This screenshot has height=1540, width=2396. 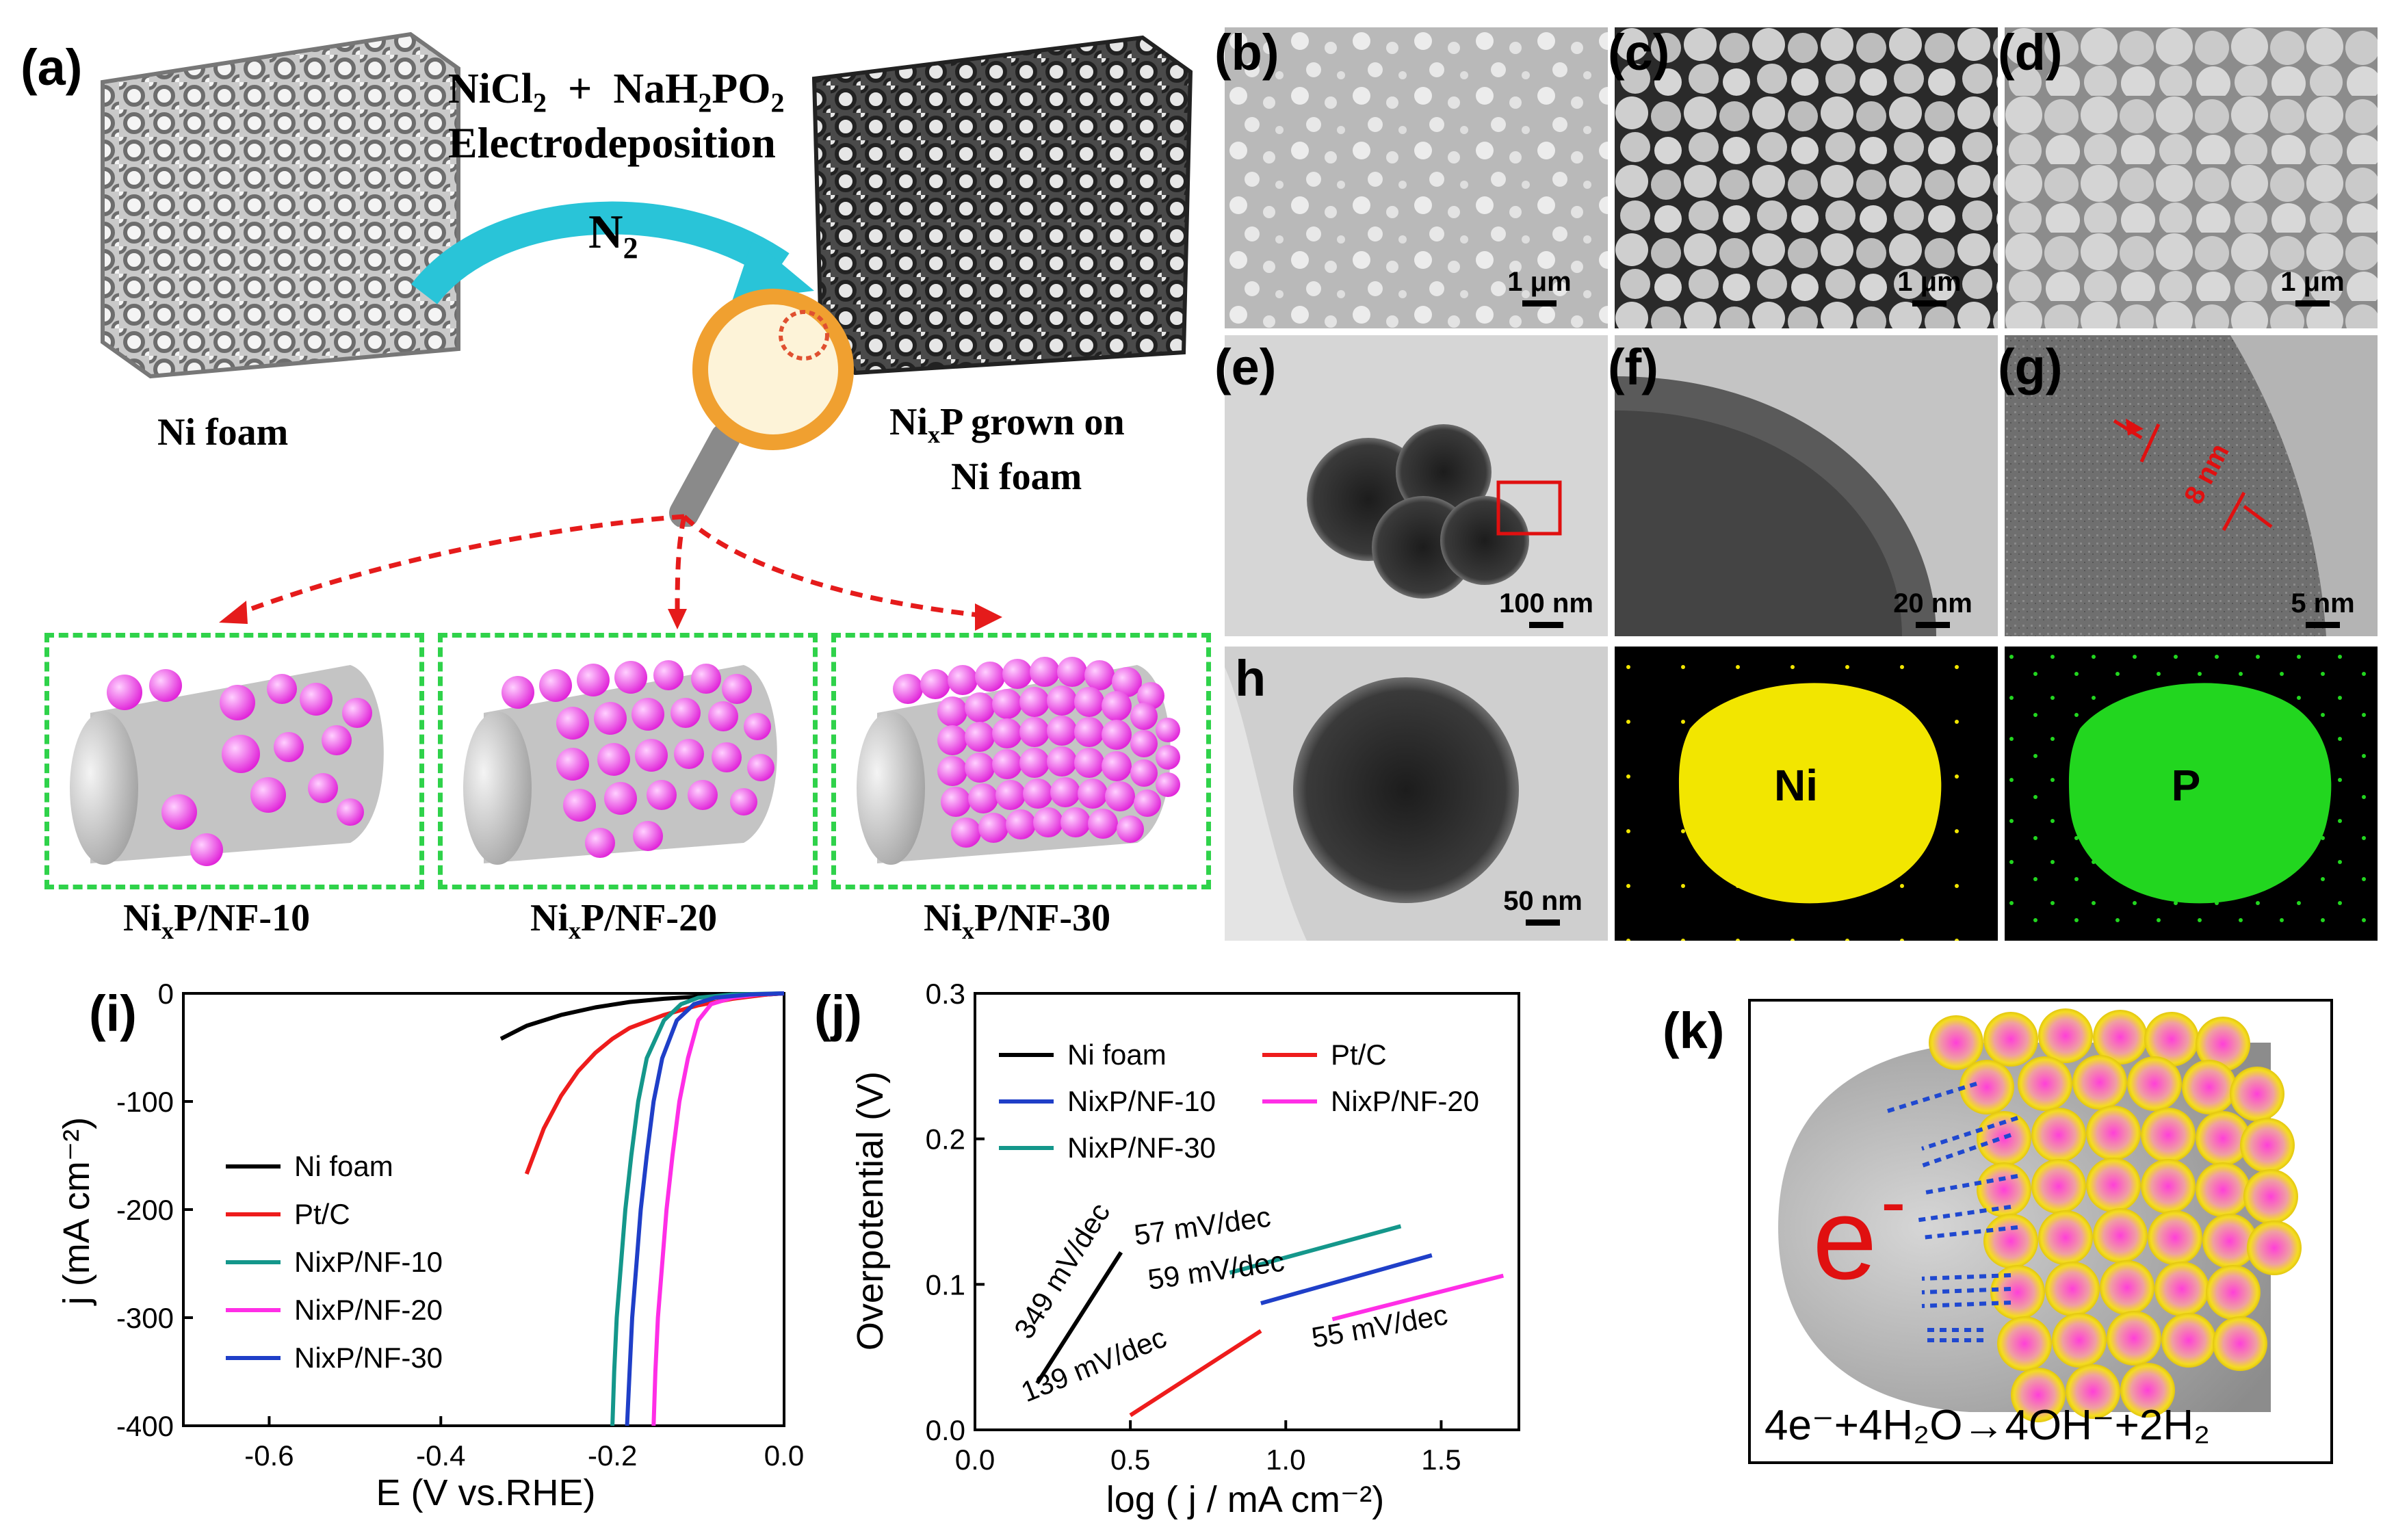 I want to click on scale-bar-f: 20 nm, so click(x=1933, y=608).